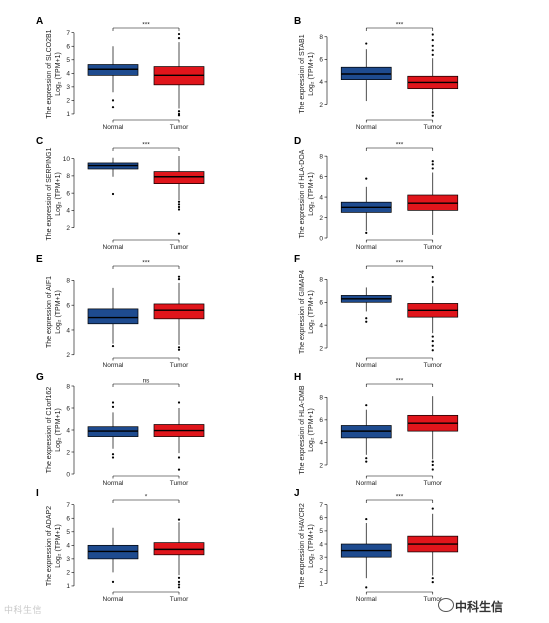 The height and width of the screenshot is (623, 549). I want to click on y-tick-label: 0, so click(321, 238).